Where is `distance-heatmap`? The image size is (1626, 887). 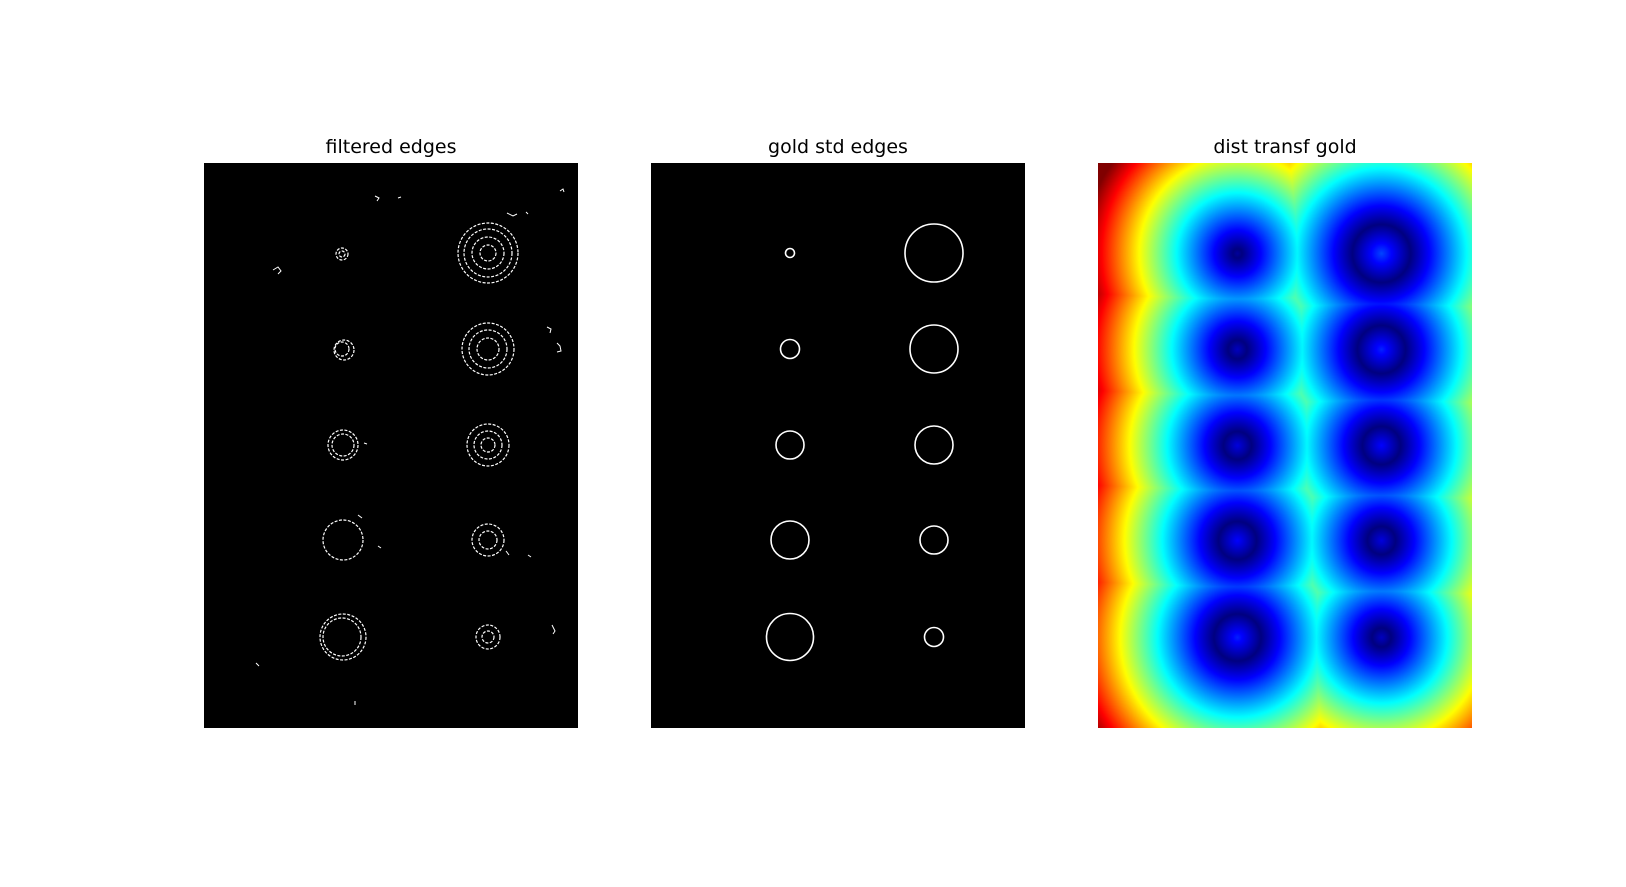 distance-heatmap is located at coordinates (1285, 445).